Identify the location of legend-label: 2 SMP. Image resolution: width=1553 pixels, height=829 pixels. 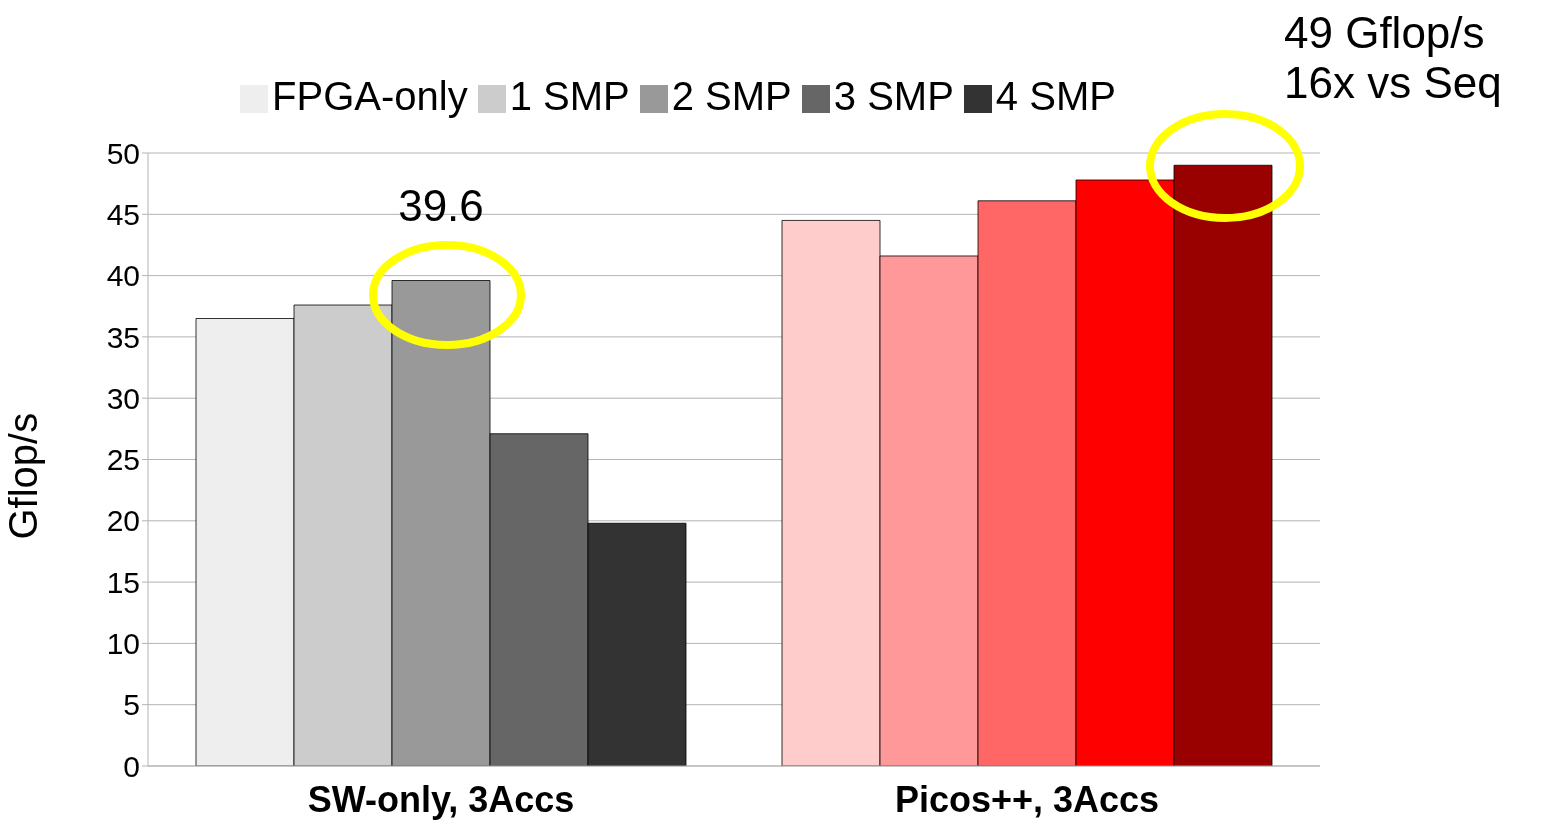
(731, 96).